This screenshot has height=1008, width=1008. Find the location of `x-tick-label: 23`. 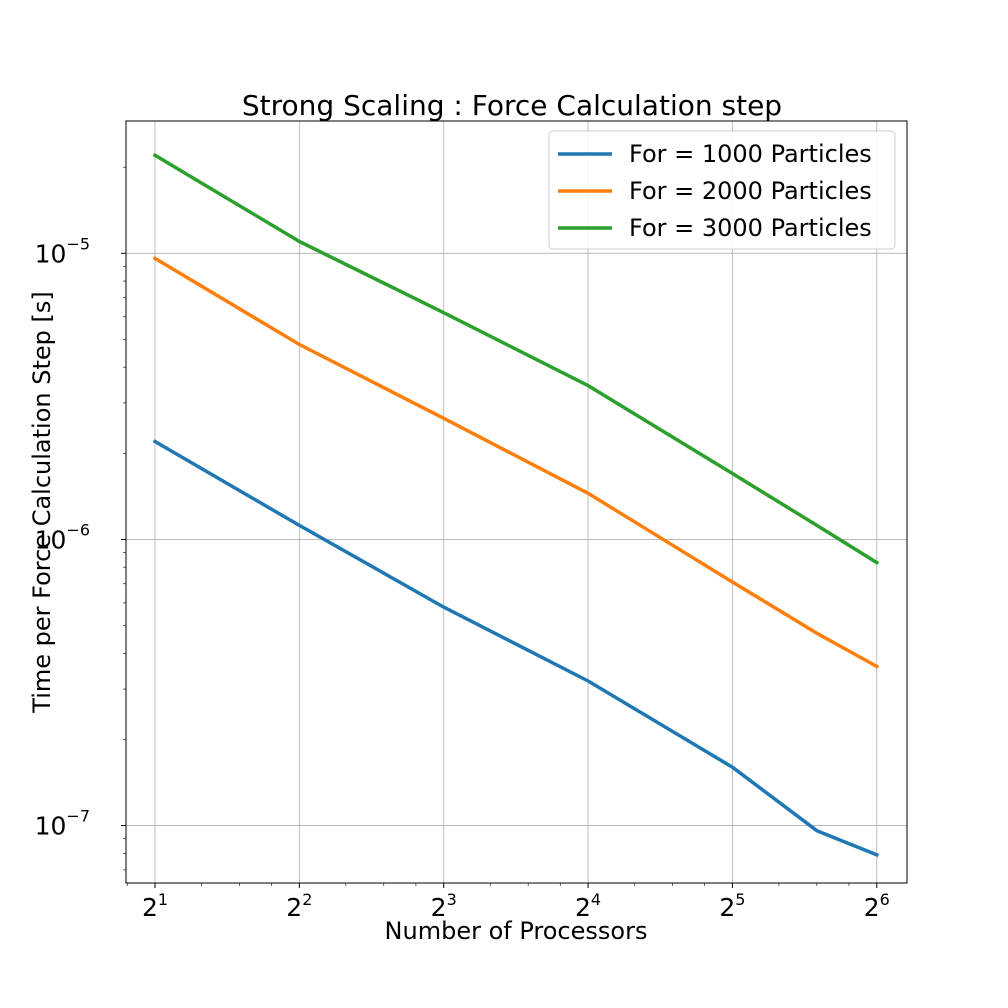

x-tick-label: 23 is located at coordinates (444, 906).